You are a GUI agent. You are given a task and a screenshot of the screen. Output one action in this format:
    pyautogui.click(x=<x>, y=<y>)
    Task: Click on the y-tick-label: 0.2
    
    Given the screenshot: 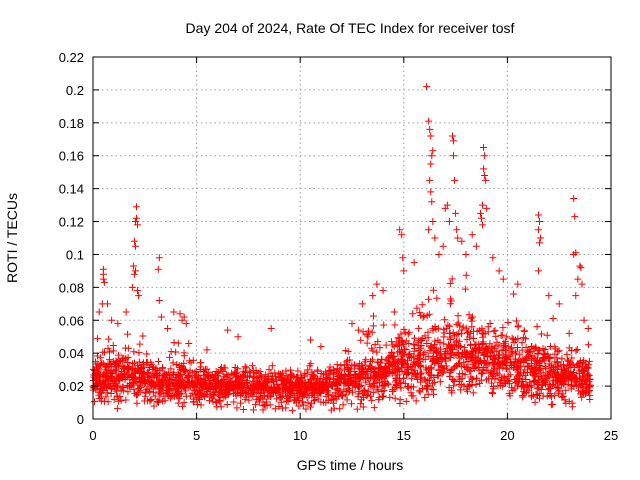 What is the action you would take?
    pyautogui.click(x=75, y=90)
    